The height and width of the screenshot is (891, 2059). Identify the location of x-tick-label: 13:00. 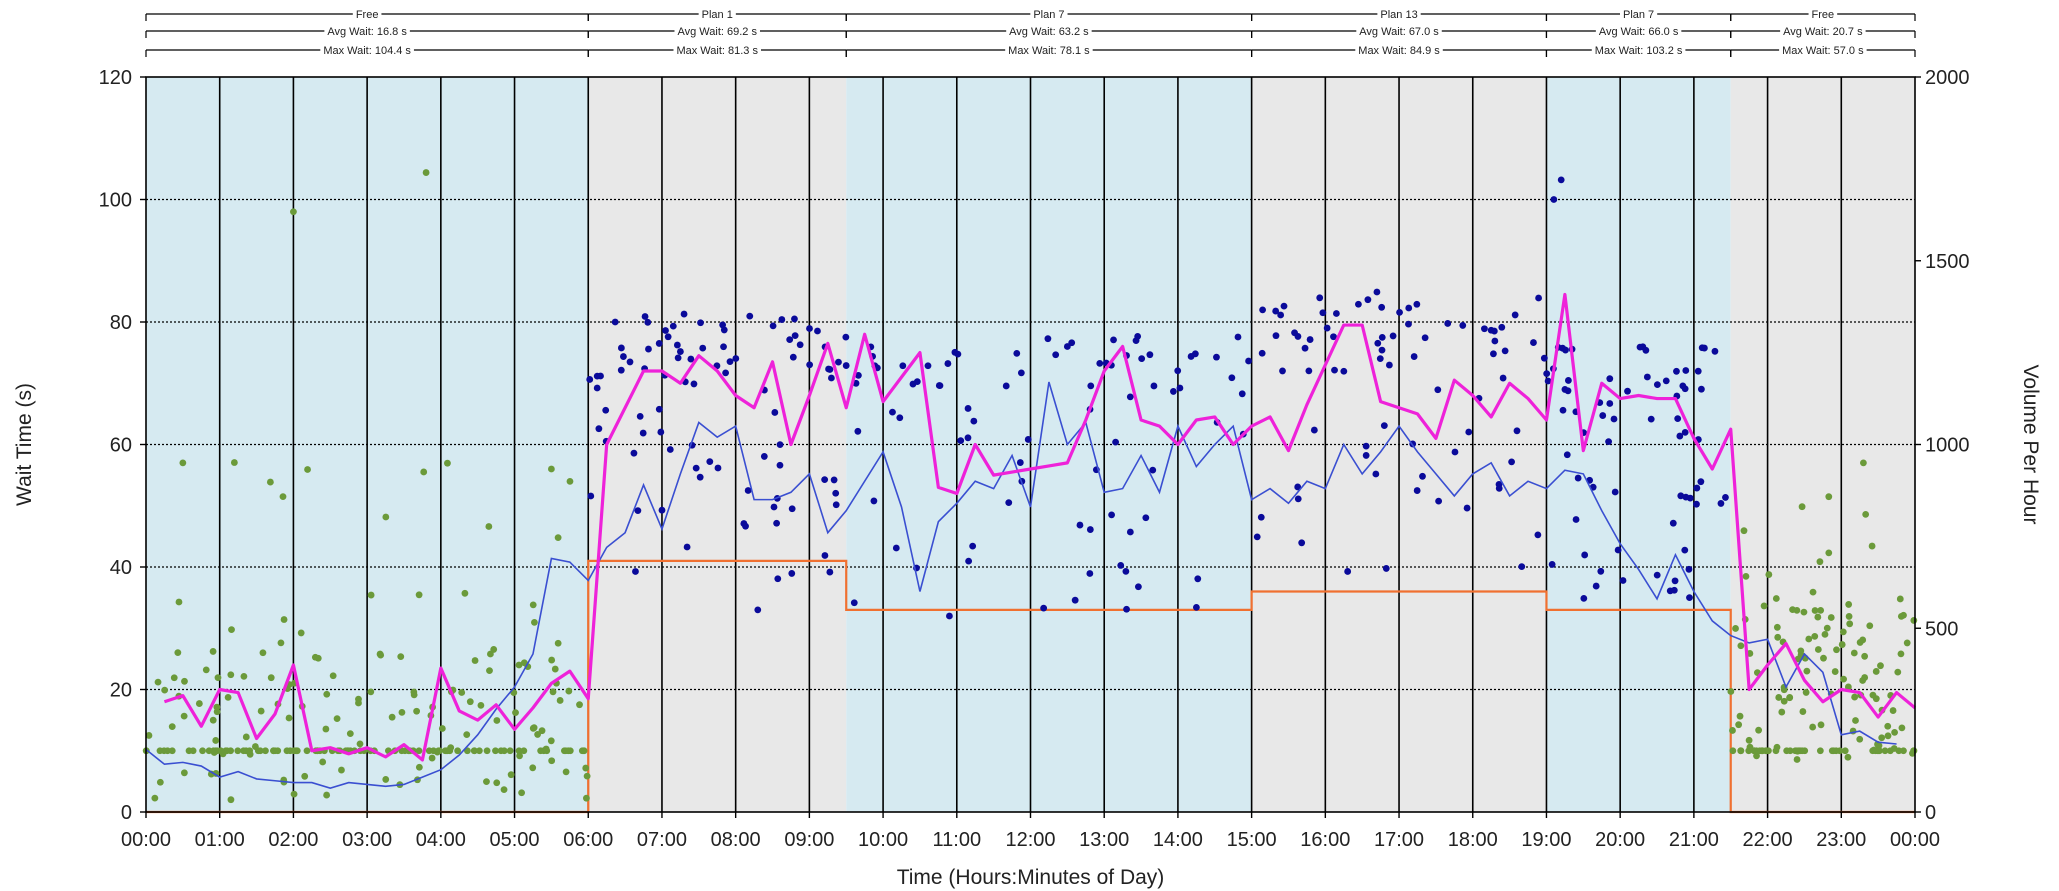
(1104, 840).